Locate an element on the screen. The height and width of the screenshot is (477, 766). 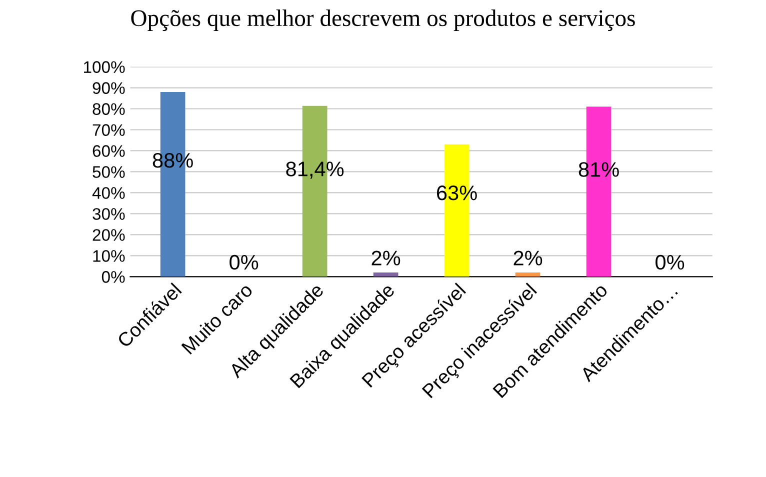
y-tick-label: 80% is located at coordinates (108, 109).